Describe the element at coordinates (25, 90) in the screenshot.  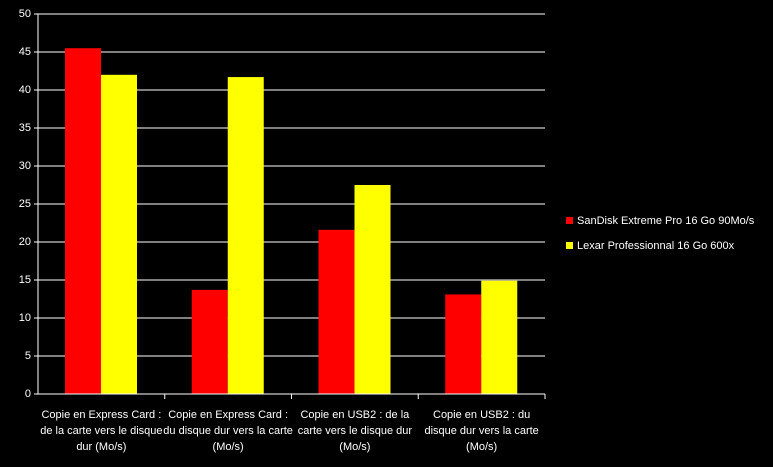
I see `y-tick-label: 40` at that location.